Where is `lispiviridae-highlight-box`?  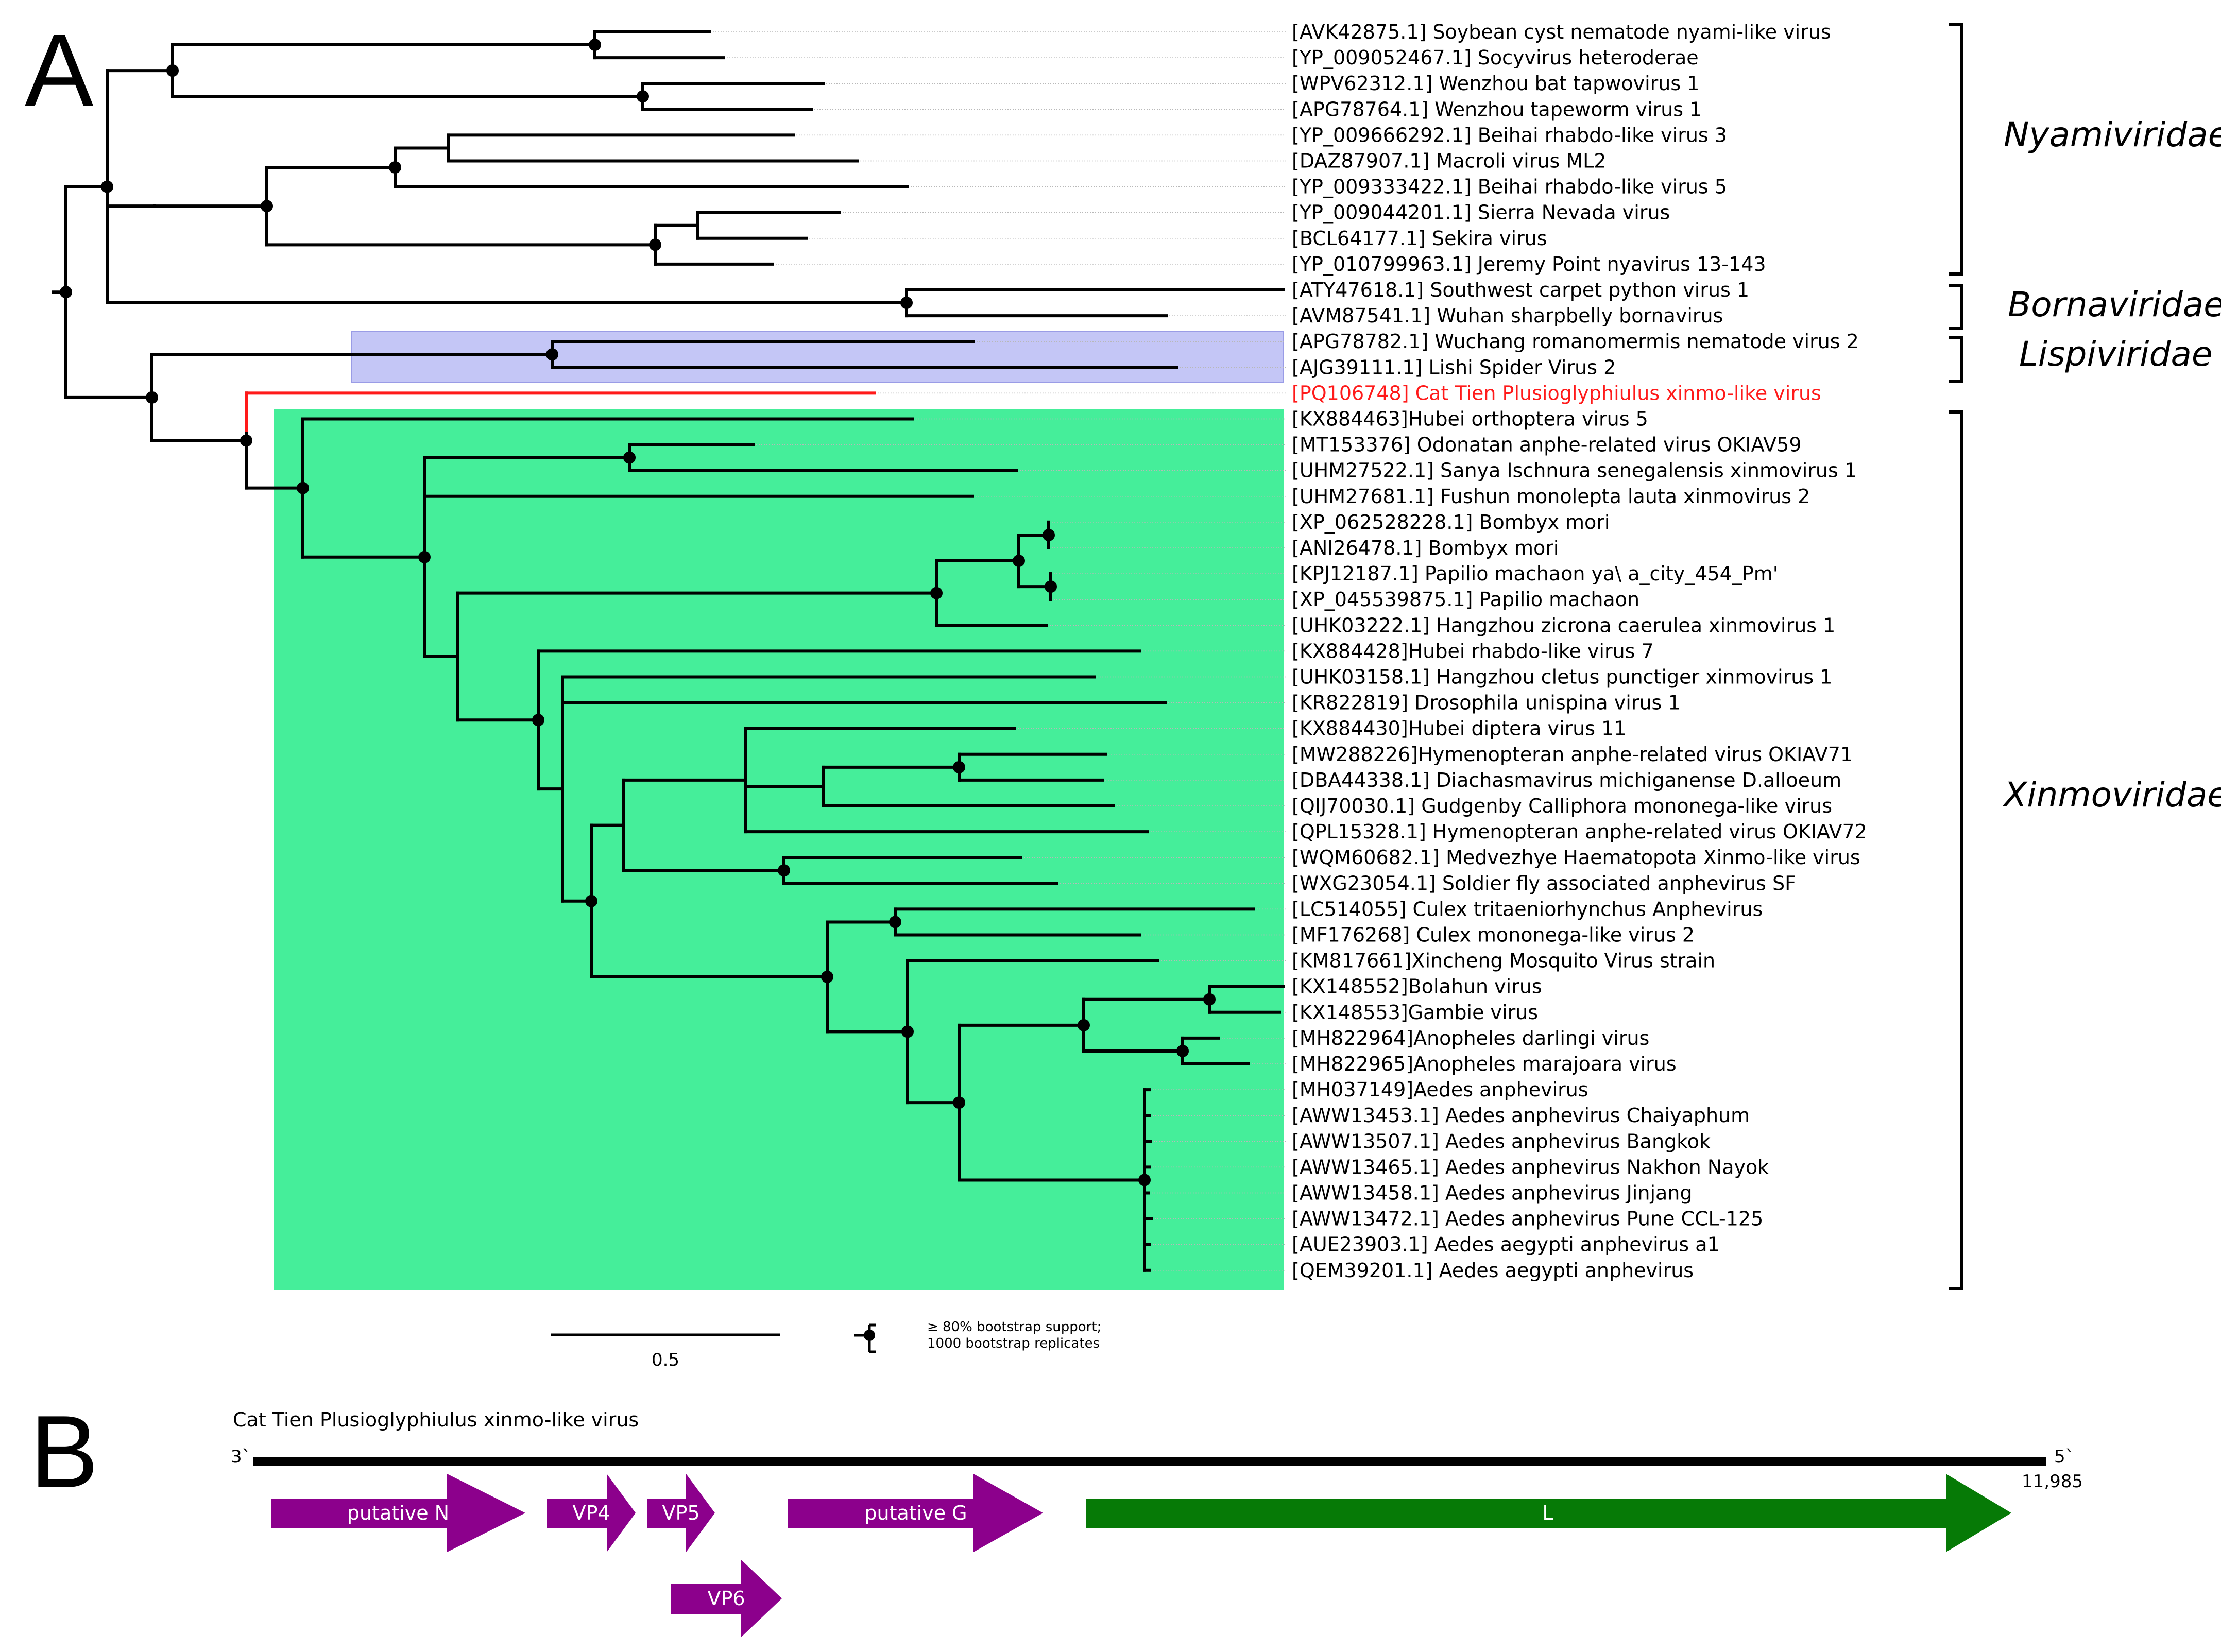 lispiviridae-highlight-box is located at coordinates (818, 357).